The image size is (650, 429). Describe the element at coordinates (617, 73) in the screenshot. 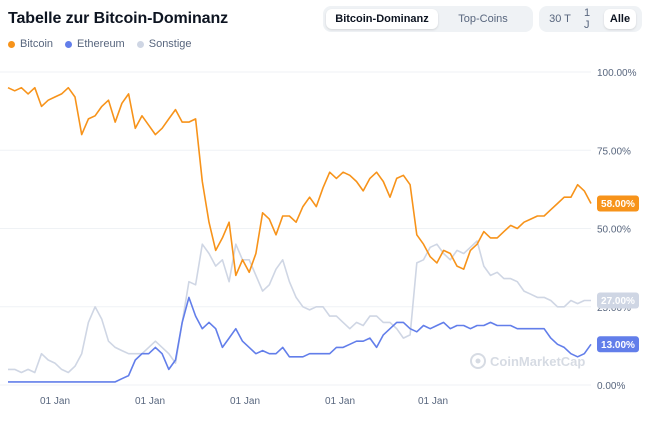

I see `y-tick-label: 100.00%` at that location.